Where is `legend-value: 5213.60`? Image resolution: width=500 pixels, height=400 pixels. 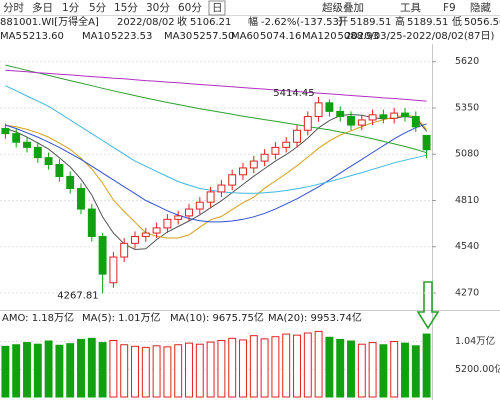
legend-value: 5213.60 is located at coordinates (43, 36).